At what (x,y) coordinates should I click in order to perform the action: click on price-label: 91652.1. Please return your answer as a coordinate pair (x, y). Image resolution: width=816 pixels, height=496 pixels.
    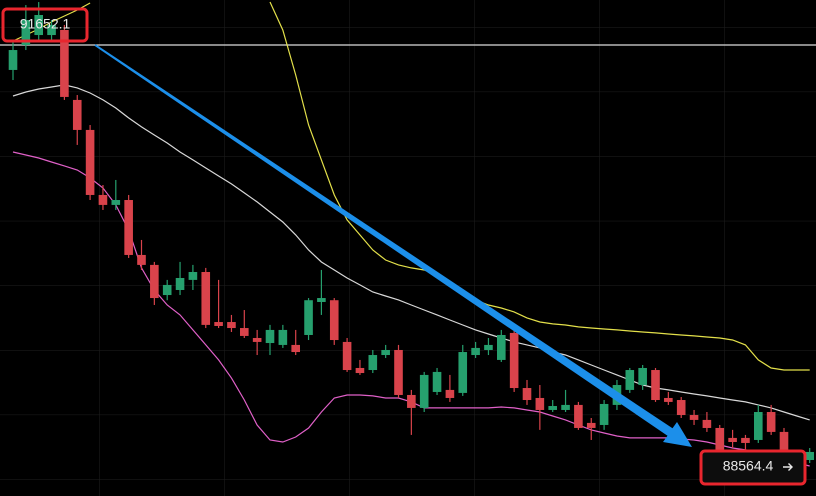
    Looking at the image, I should click on (45, 24).